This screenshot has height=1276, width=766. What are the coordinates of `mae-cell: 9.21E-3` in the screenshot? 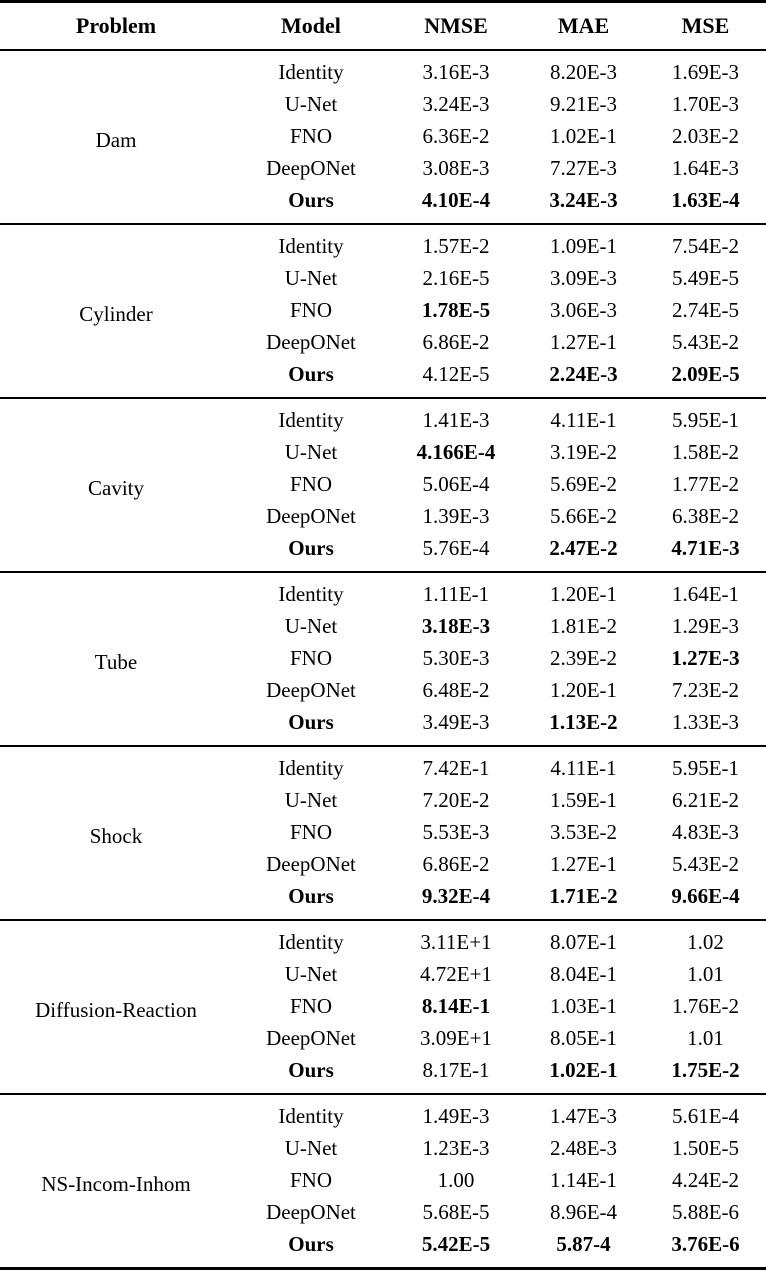 It's located at (583, 104).